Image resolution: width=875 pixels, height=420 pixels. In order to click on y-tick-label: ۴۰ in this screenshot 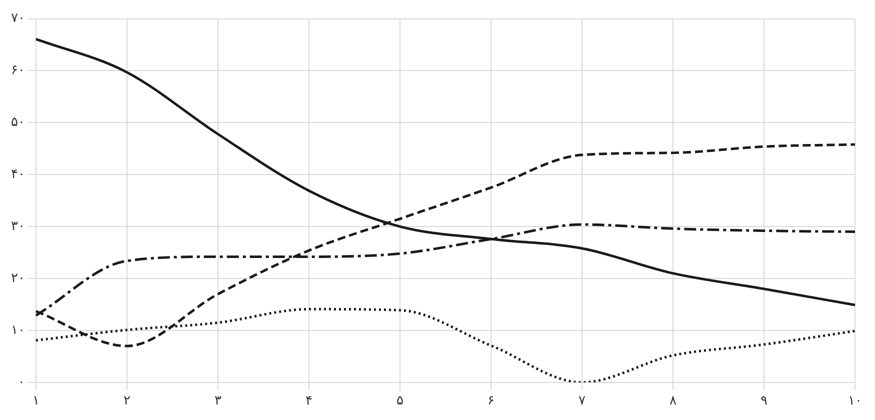, I will do `click(17, 174)`.